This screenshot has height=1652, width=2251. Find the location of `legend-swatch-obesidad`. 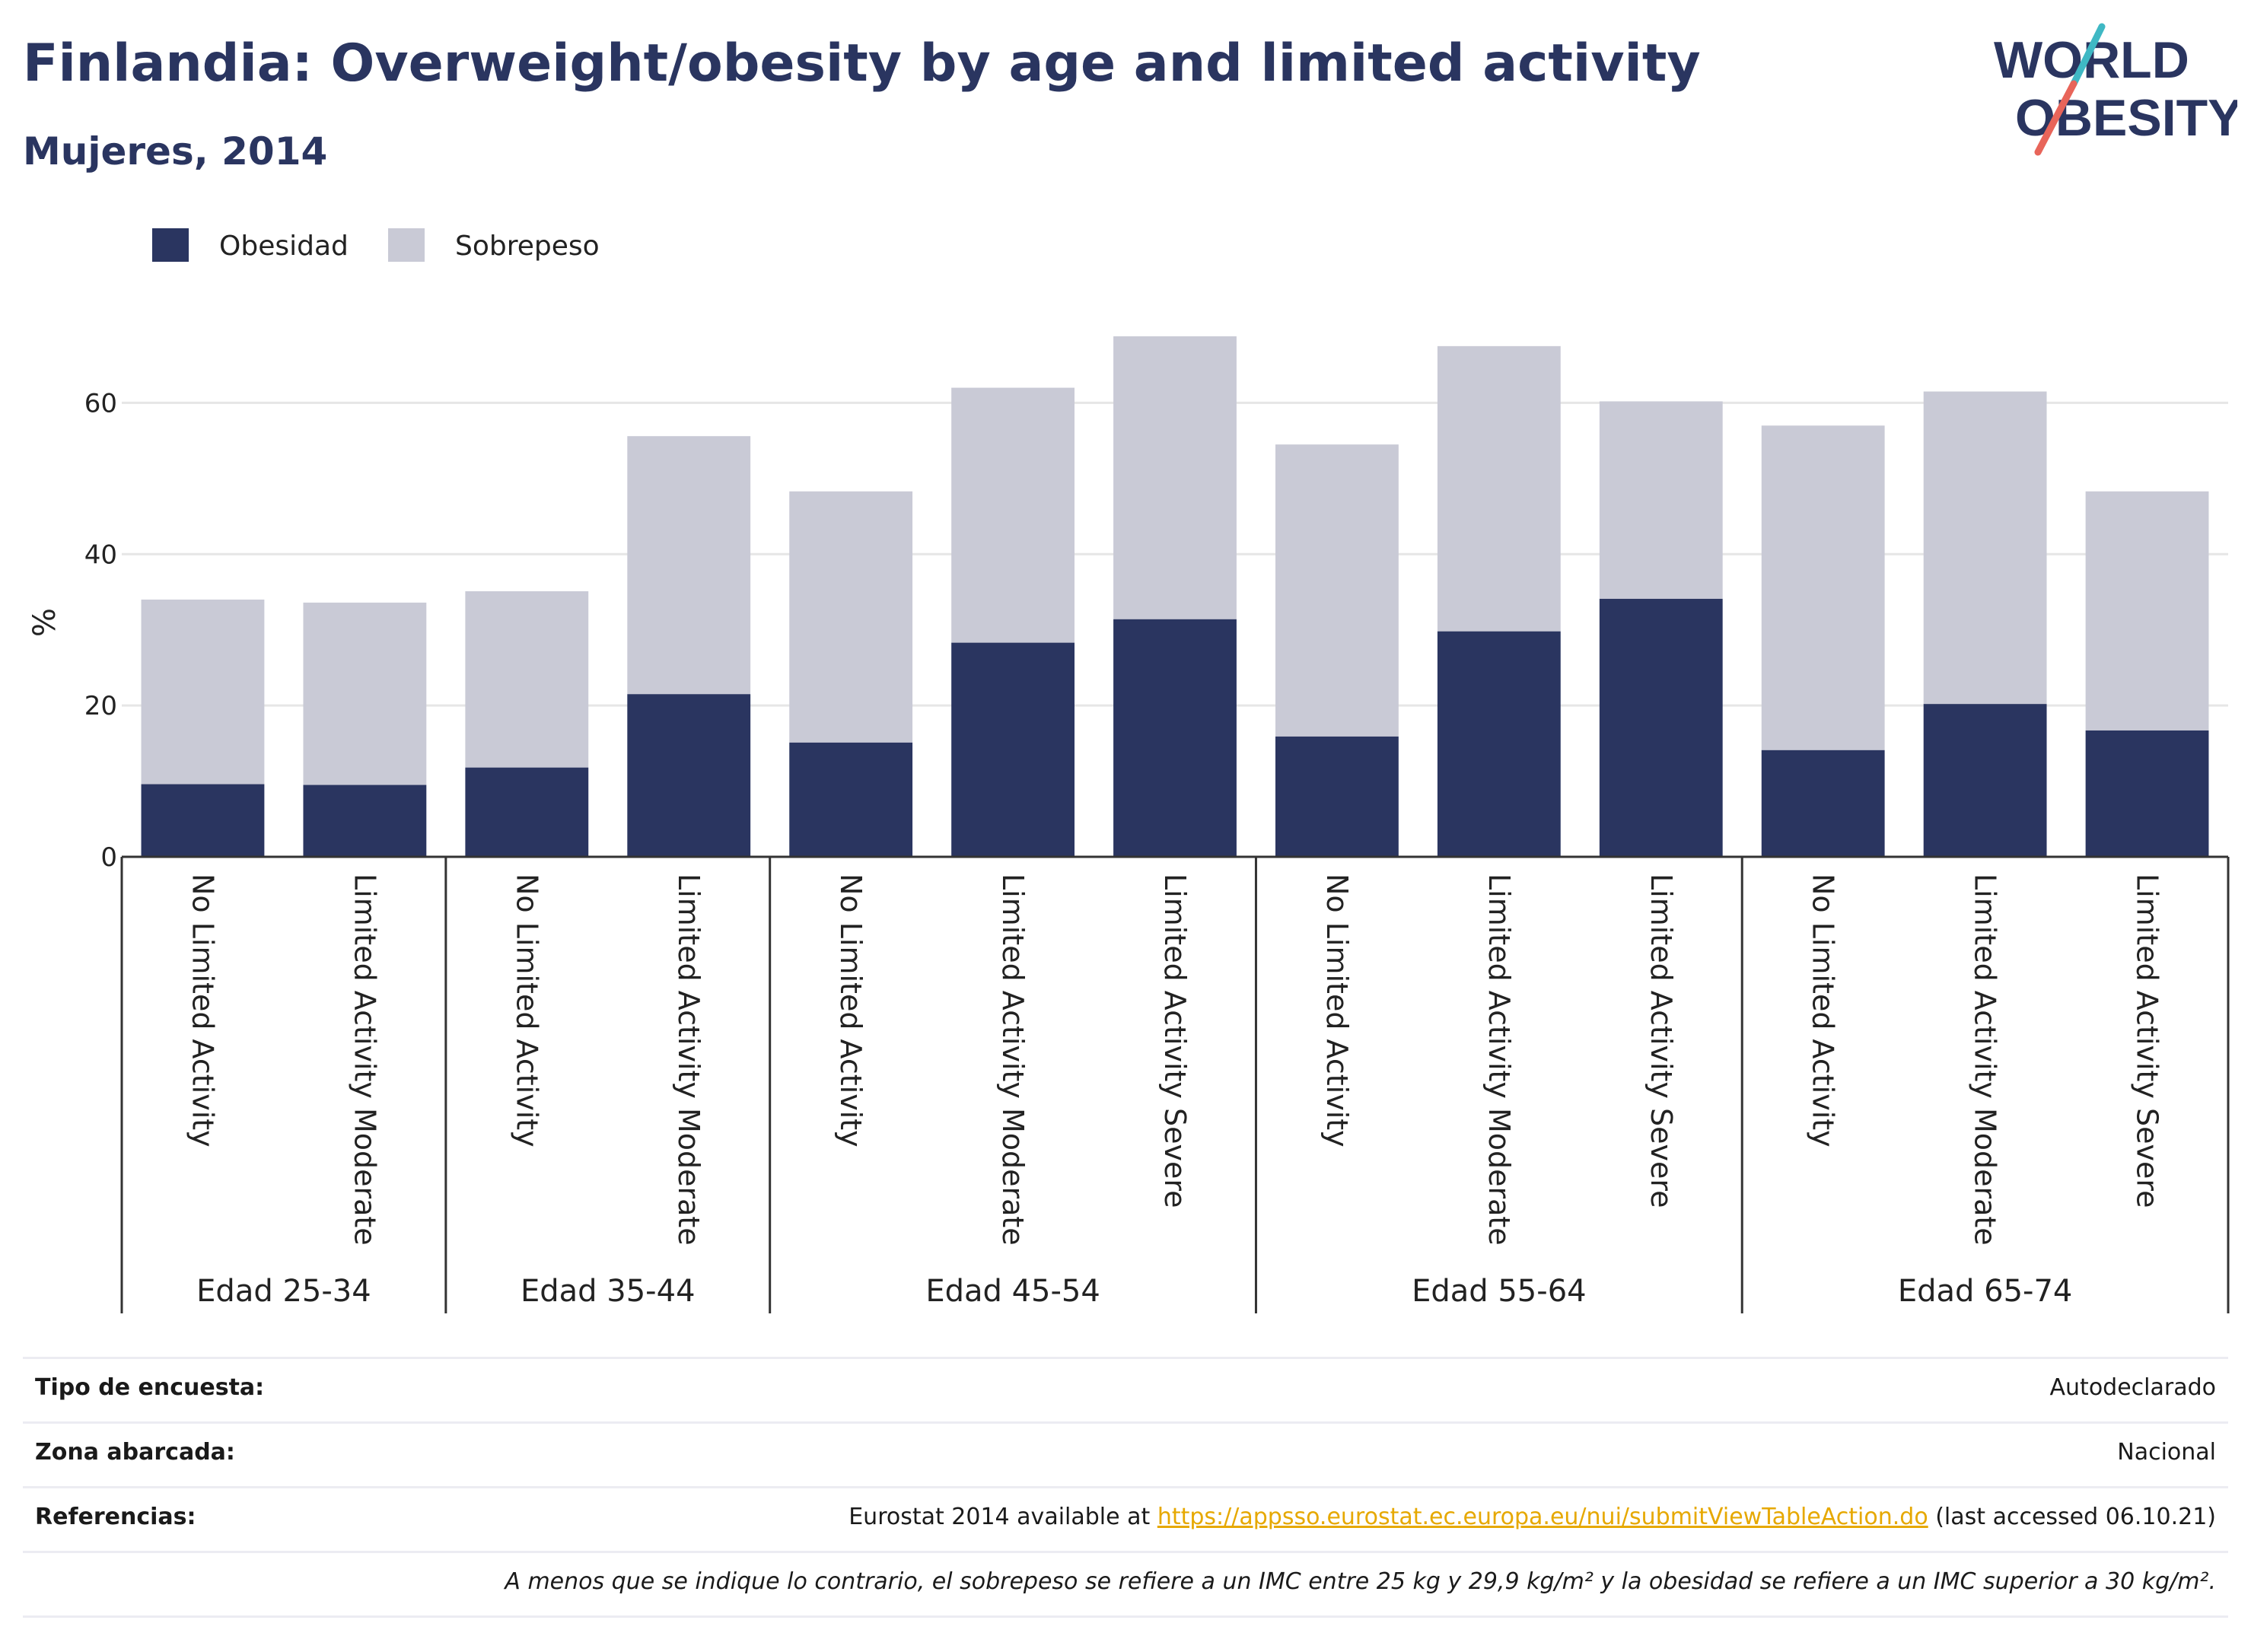

legend-swatch-obesidad is located at coordinates (170, 245).